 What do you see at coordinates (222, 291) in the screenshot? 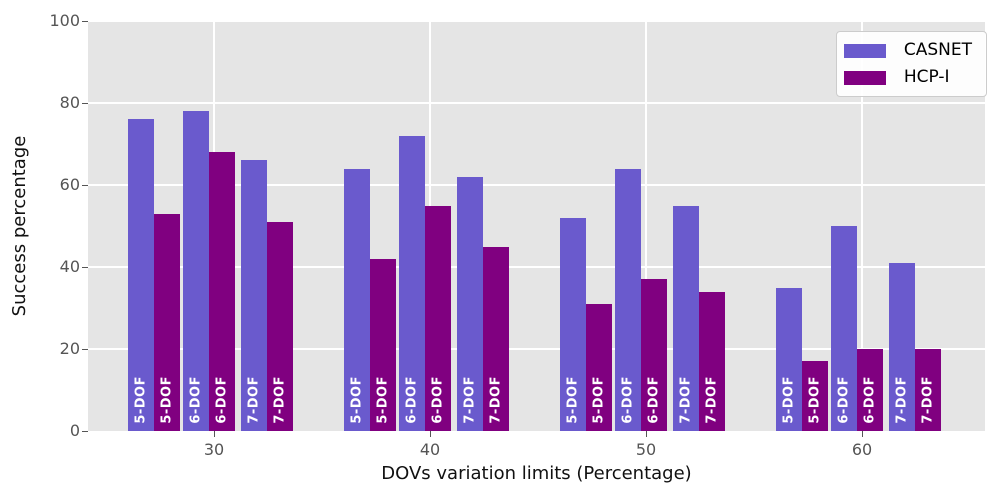
I see `bar-30-6-dof-hcp-i: 6-DOF` at bounding box center [222, 291].